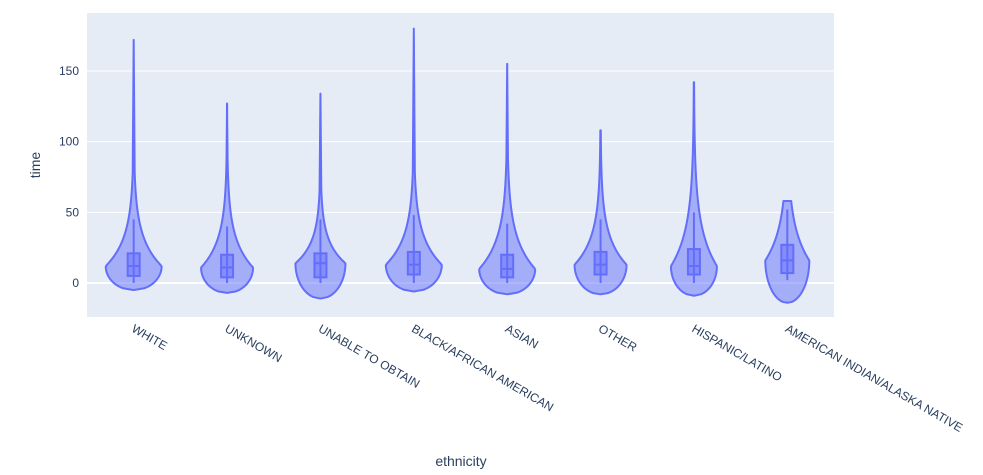 The width and height of the screenshot is (983, 475). I want to click on y-axis-title: time, so click(35, 165).